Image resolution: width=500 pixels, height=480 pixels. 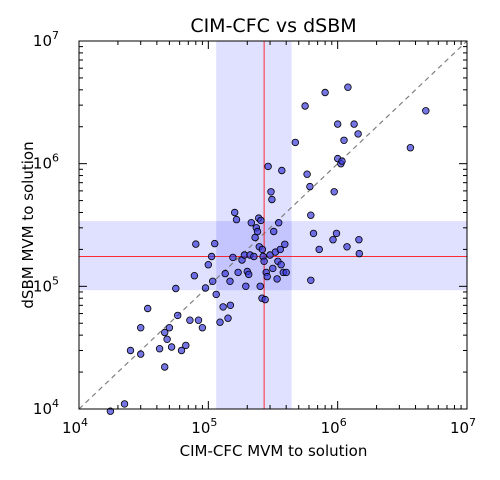 What do you see at coordinates (46, 407) in the screenshot?
I see `y-tick-label: 10⁴` at bounding box center [46, 407].